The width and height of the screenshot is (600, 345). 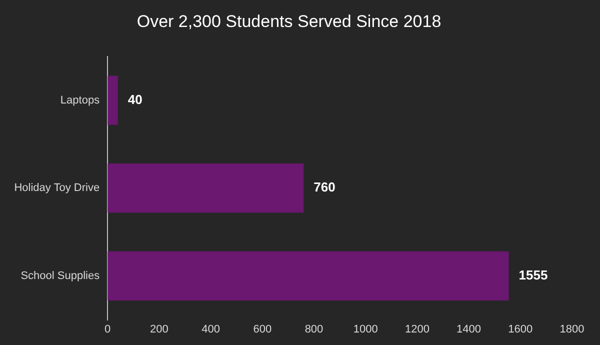 What do you see at coordinates (60, 276) in the screenshot?
I see `y-tick-label: School Supplies` at bounding box center [60, 276].